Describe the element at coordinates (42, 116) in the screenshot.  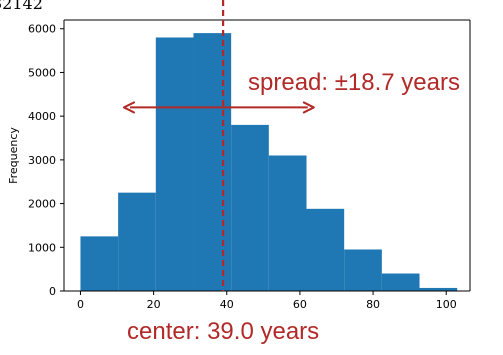
I see `y-tick-label: 4000` at that location.